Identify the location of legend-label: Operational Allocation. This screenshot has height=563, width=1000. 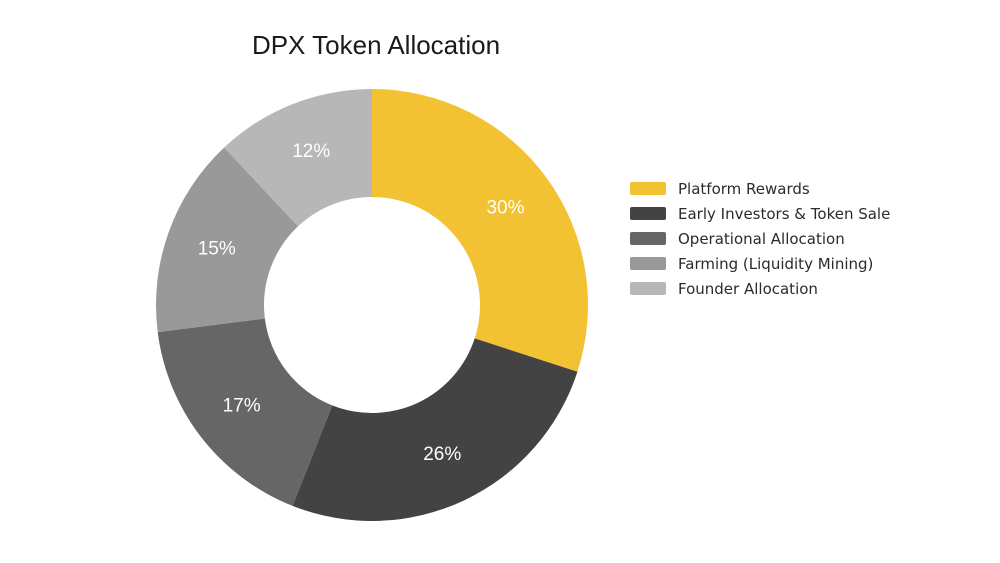
(761, 239).